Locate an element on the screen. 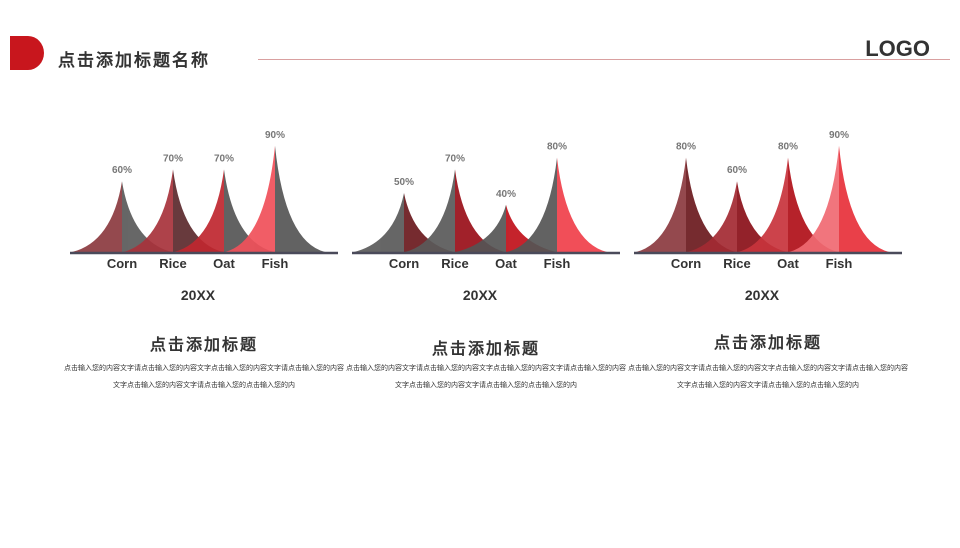 The image size is (960, 548). chart: 80% 60% 80% 90% Corn Rice Oat Fish 20XX is located at coordinates (768, 216).